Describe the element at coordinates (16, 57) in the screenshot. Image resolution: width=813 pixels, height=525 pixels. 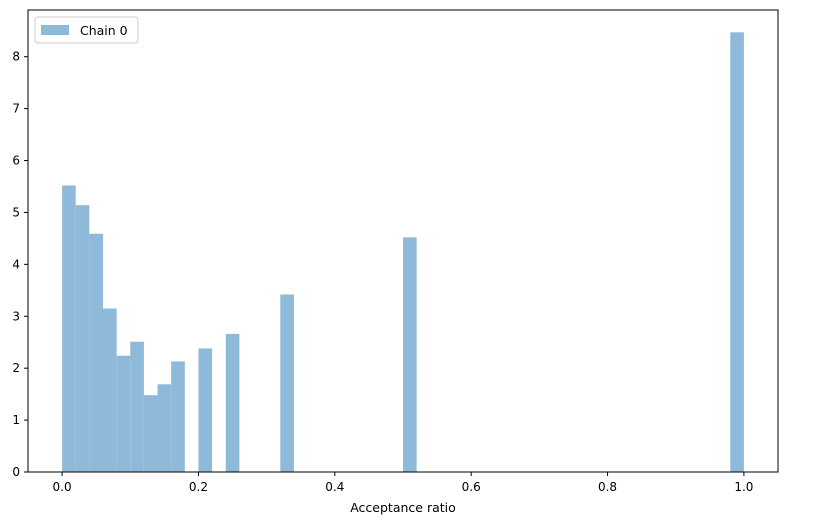
I see `y-tick-label: 8` at that location.